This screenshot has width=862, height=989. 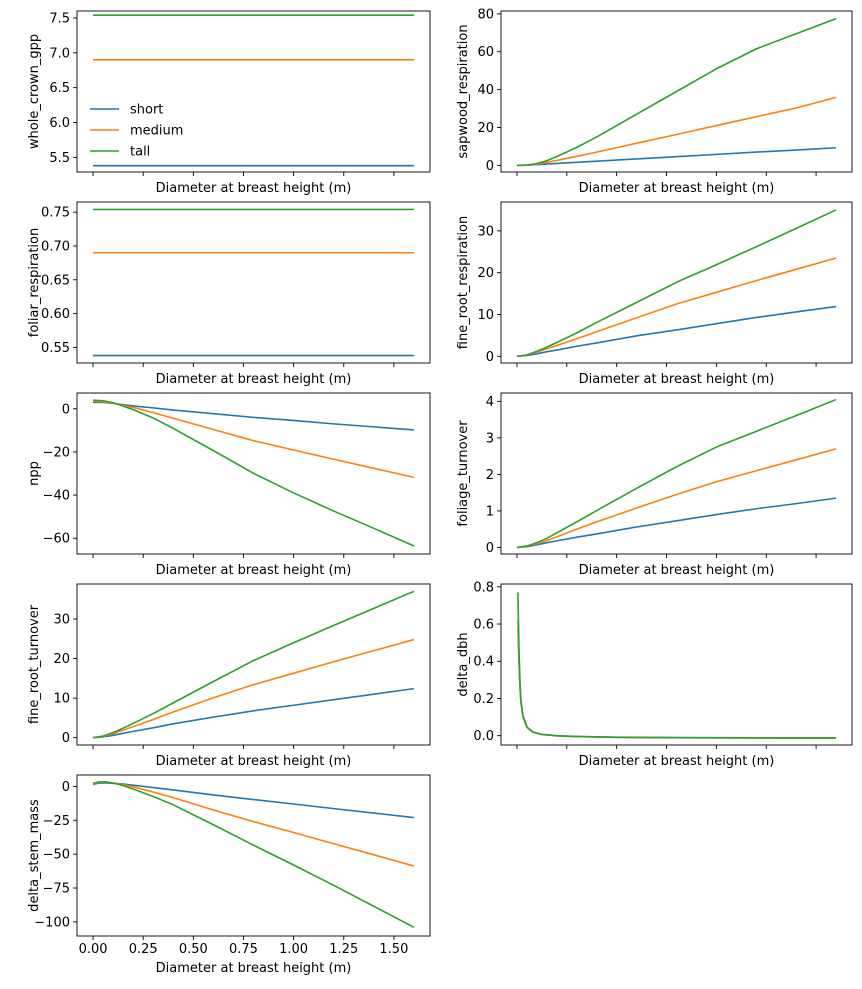 I want to click on y-axis-label: foliage_turnover, so click(x=463, y=473).